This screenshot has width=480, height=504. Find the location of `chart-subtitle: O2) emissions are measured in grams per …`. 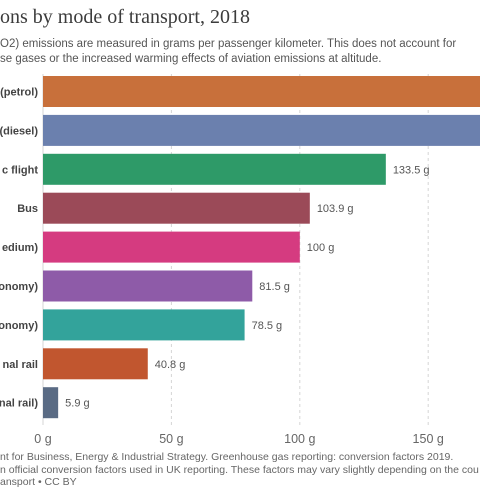

chart-subtitle: O2) emissions are measured in grams per … is located at coordinates (228, 52).